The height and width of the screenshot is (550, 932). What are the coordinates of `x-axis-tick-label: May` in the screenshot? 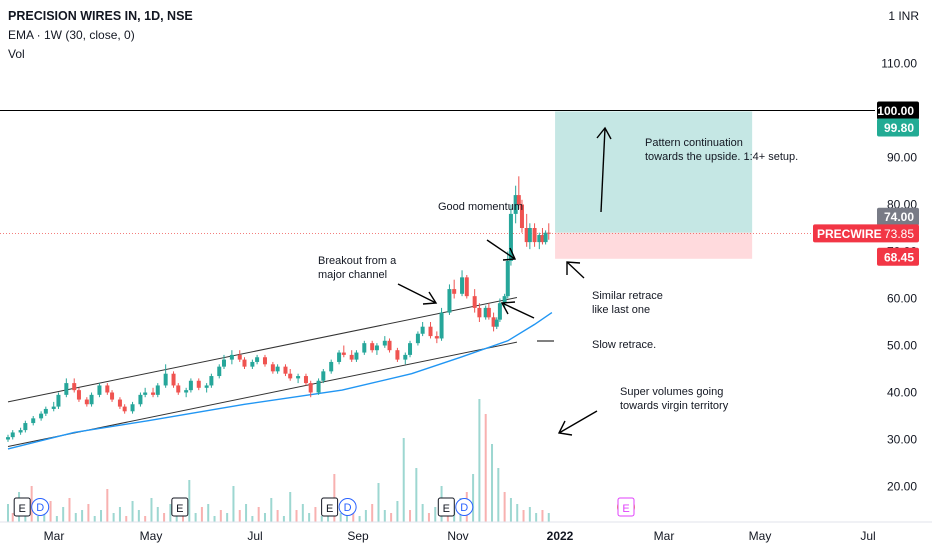 It's located at (151, 536).